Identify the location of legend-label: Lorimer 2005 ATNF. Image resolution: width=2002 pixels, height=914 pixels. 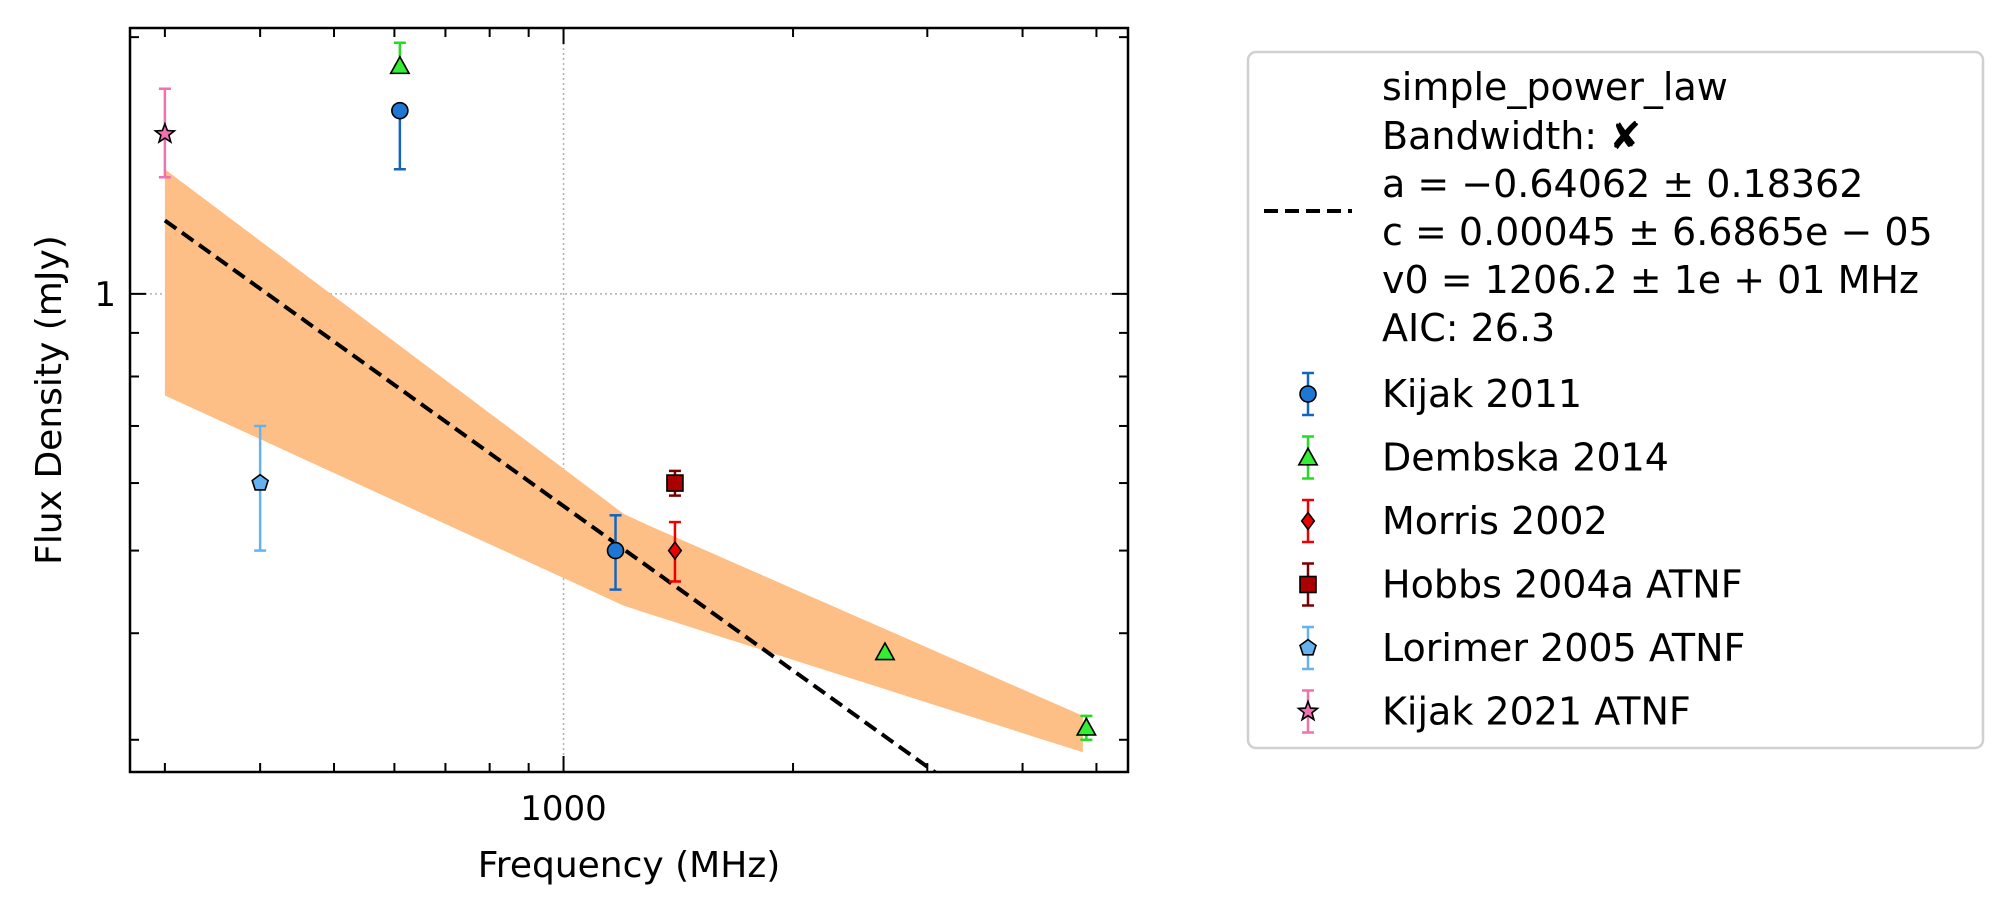
(1563, 648).